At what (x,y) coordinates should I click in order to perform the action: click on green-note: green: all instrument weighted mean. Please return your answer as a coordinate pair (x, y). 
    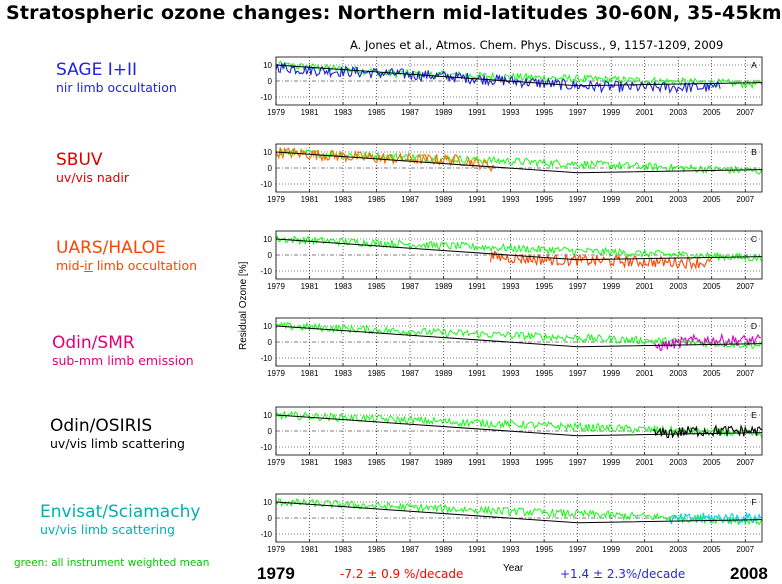
    Looking at the image, I should click on (112, 563).